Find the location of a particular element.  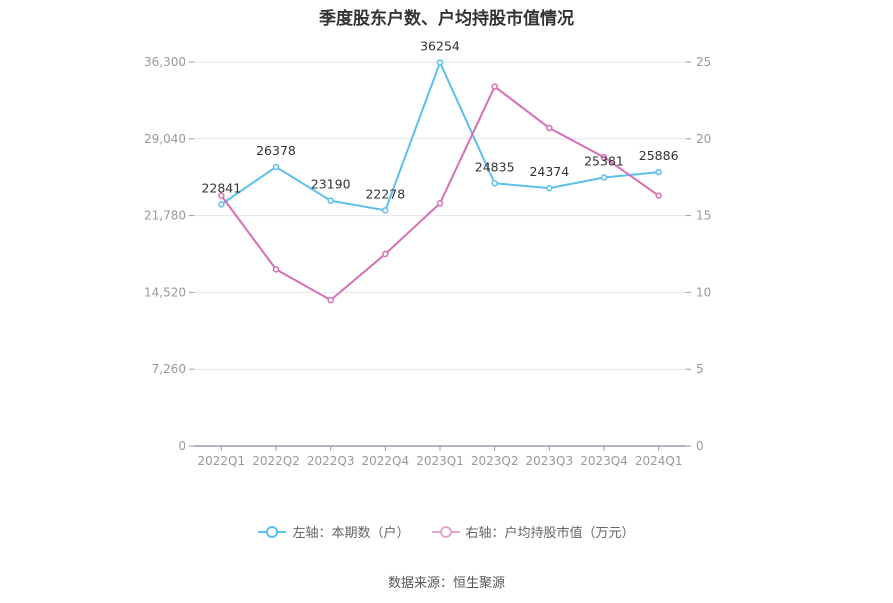

legend: 左轴：本期数（户） 右轴：户均持股市值（万元） is located at coordinates (446, 531).